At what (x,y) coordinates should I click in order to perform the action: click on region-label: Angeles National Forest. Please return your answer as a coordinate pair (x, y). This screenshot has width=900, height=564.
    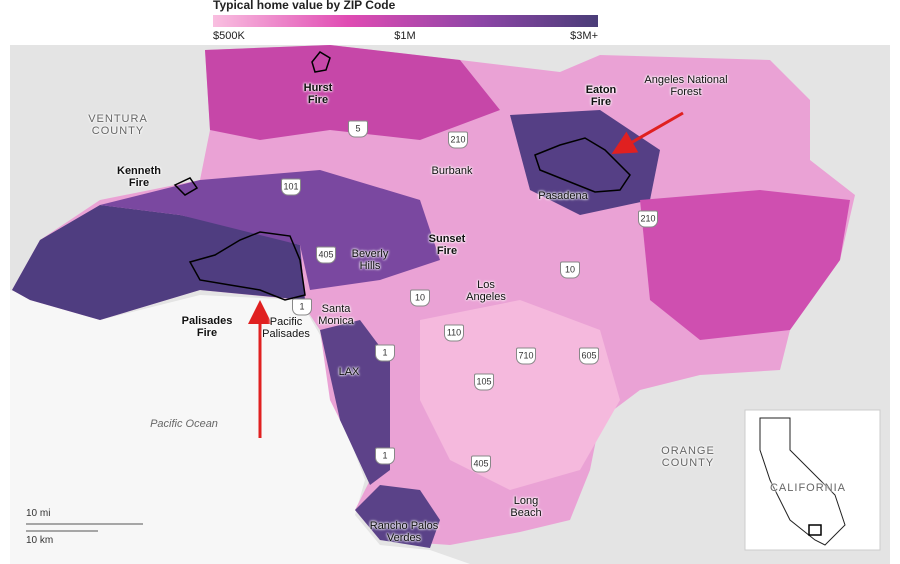
    Looking at the image, I should click on (686, 86).